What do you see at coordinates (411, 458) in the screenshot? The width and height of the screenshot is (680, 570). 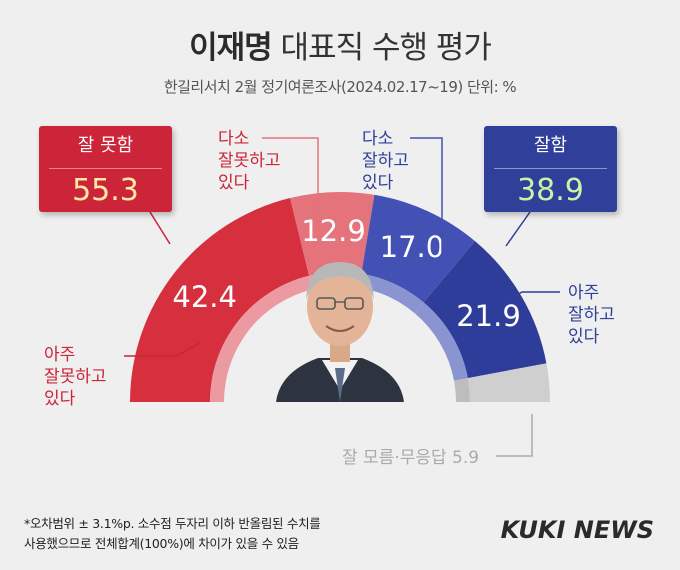 I see `annotation-unknown: 잘 모름·무응답 5.9` at bounding box center [411, 458].